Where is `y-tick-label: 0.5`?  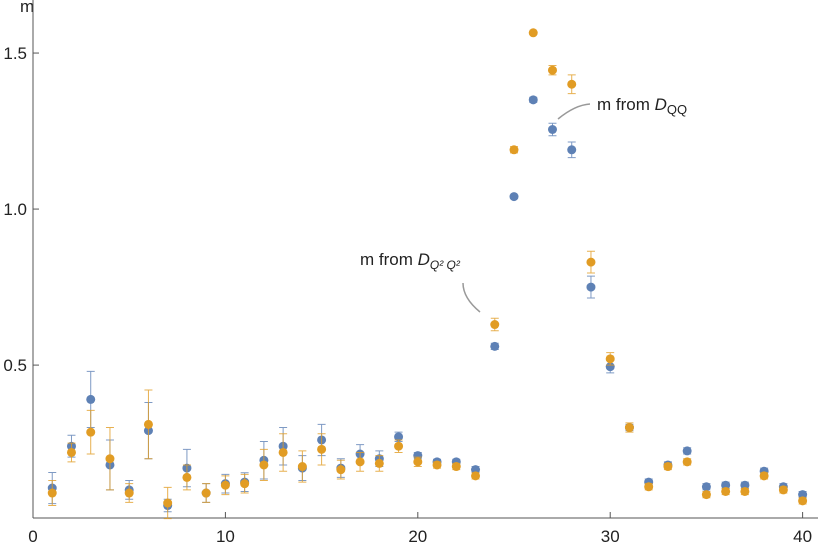 y-tick-label: 0.5 is located at coordinates (15, 365).